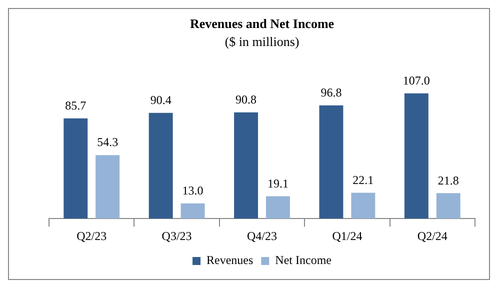 The image size is (496, 286). Describe the element at coordinates (161, 99) in the screenshot. I see `data-label: 90.4` at that location.